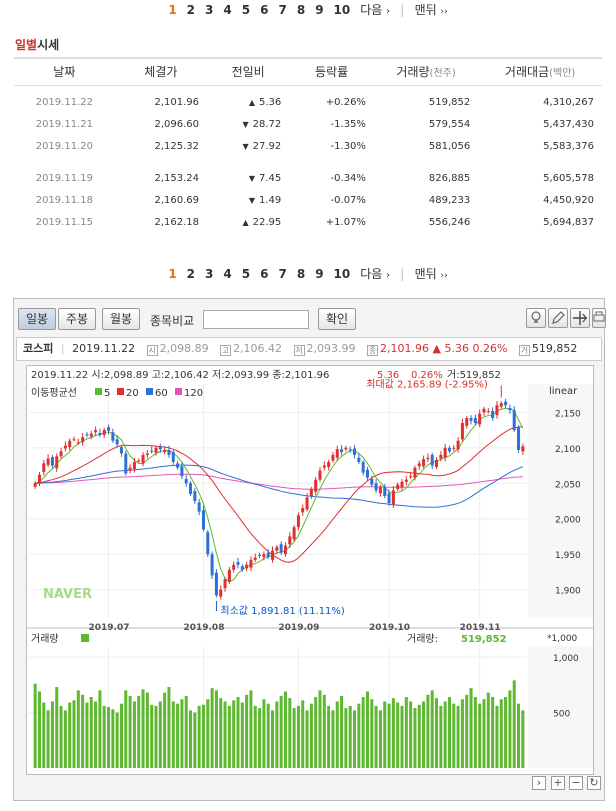 Image resolution: width=616 pixels, height=811 pixels. I want to click on ma-legend-swatch, so click(98, 391).